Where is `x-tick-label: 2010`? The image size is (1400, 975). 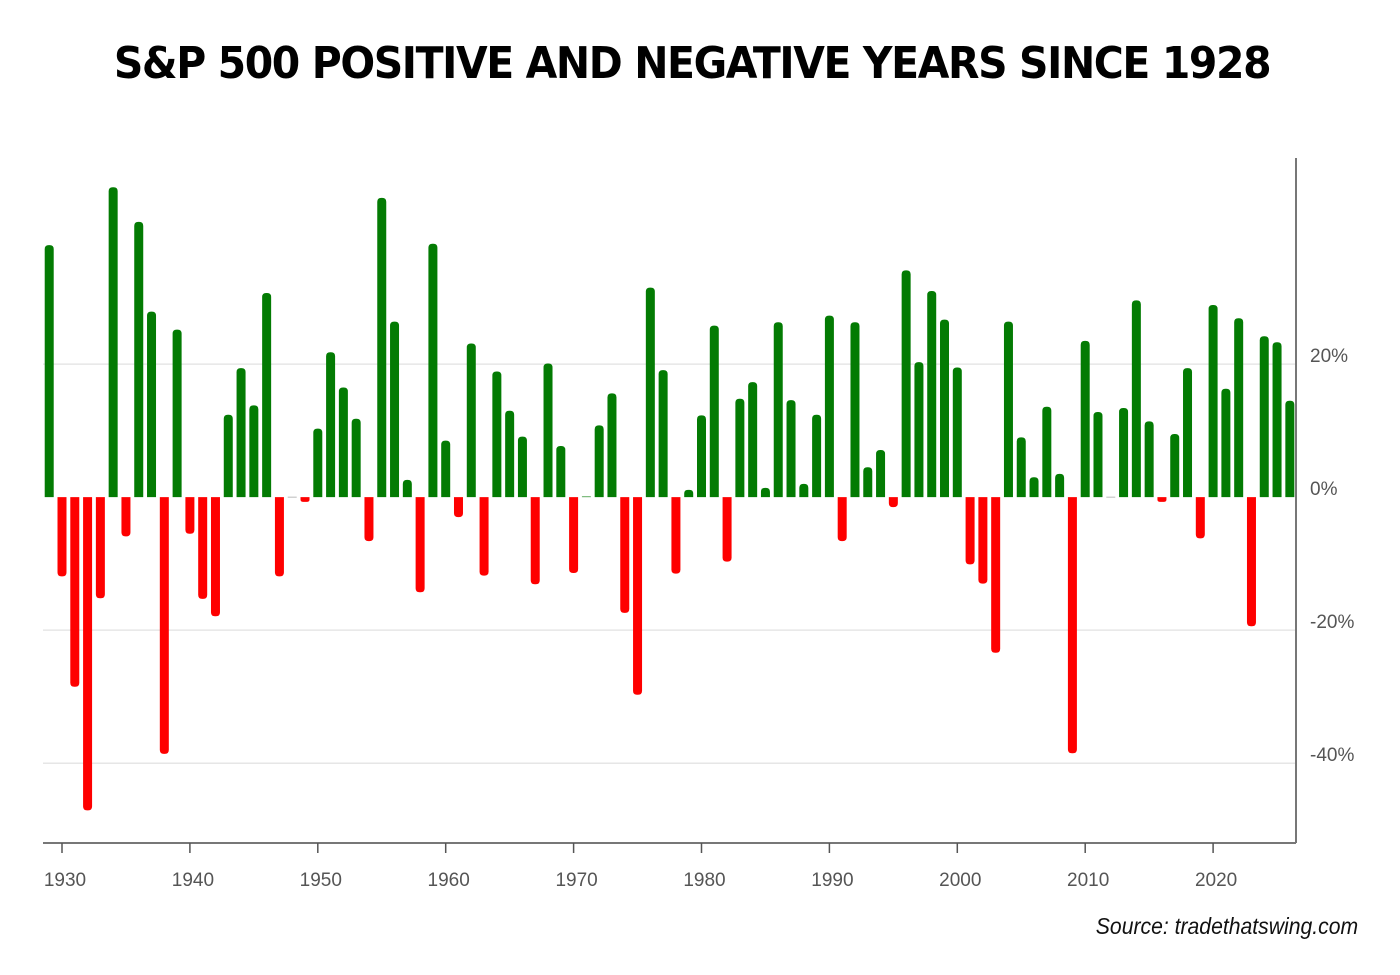 x-tick-label: 2010 is located at coordinates (1088, 880).